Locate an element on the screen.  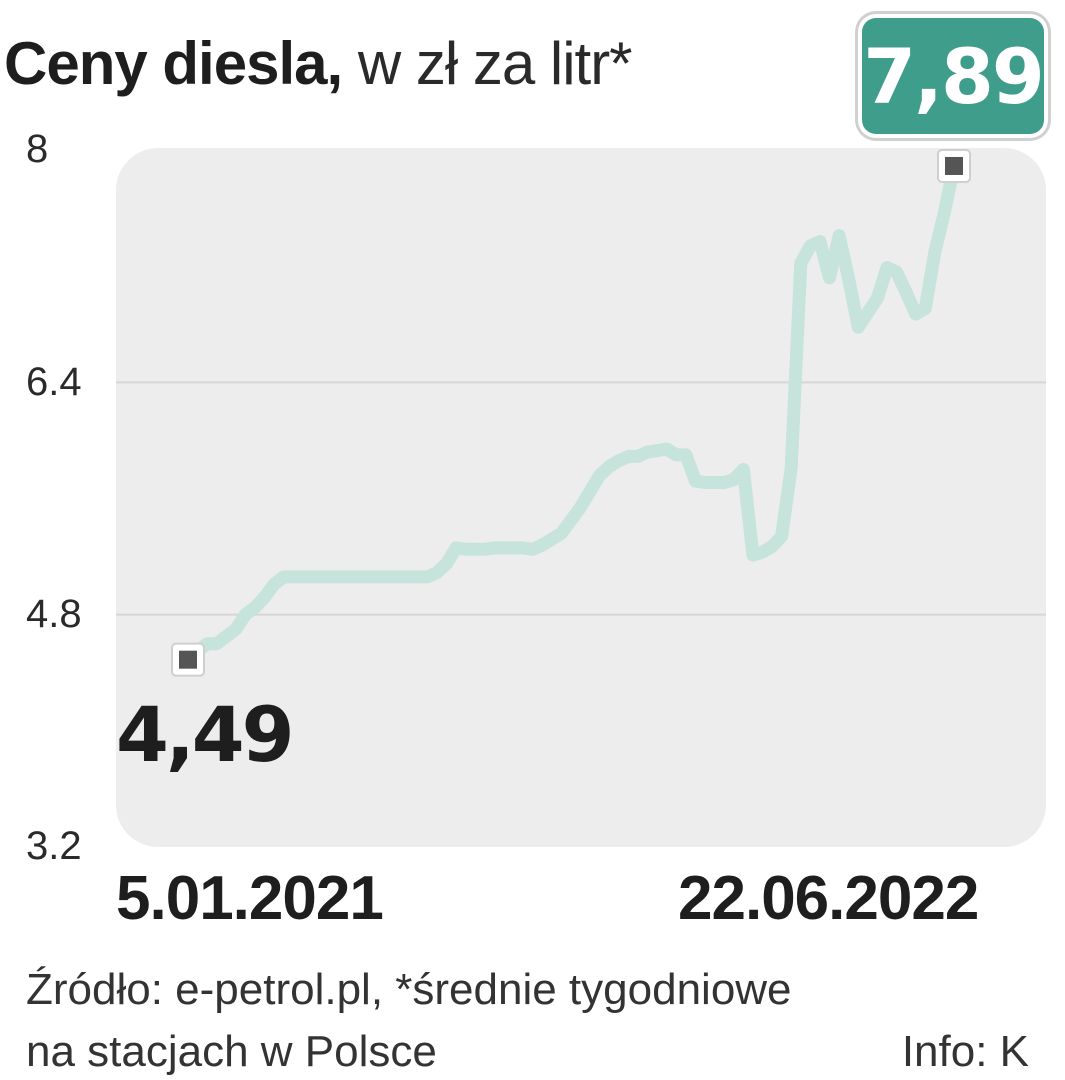
x-label-start: 5.01.2021 is located at coordinates (250, 898).